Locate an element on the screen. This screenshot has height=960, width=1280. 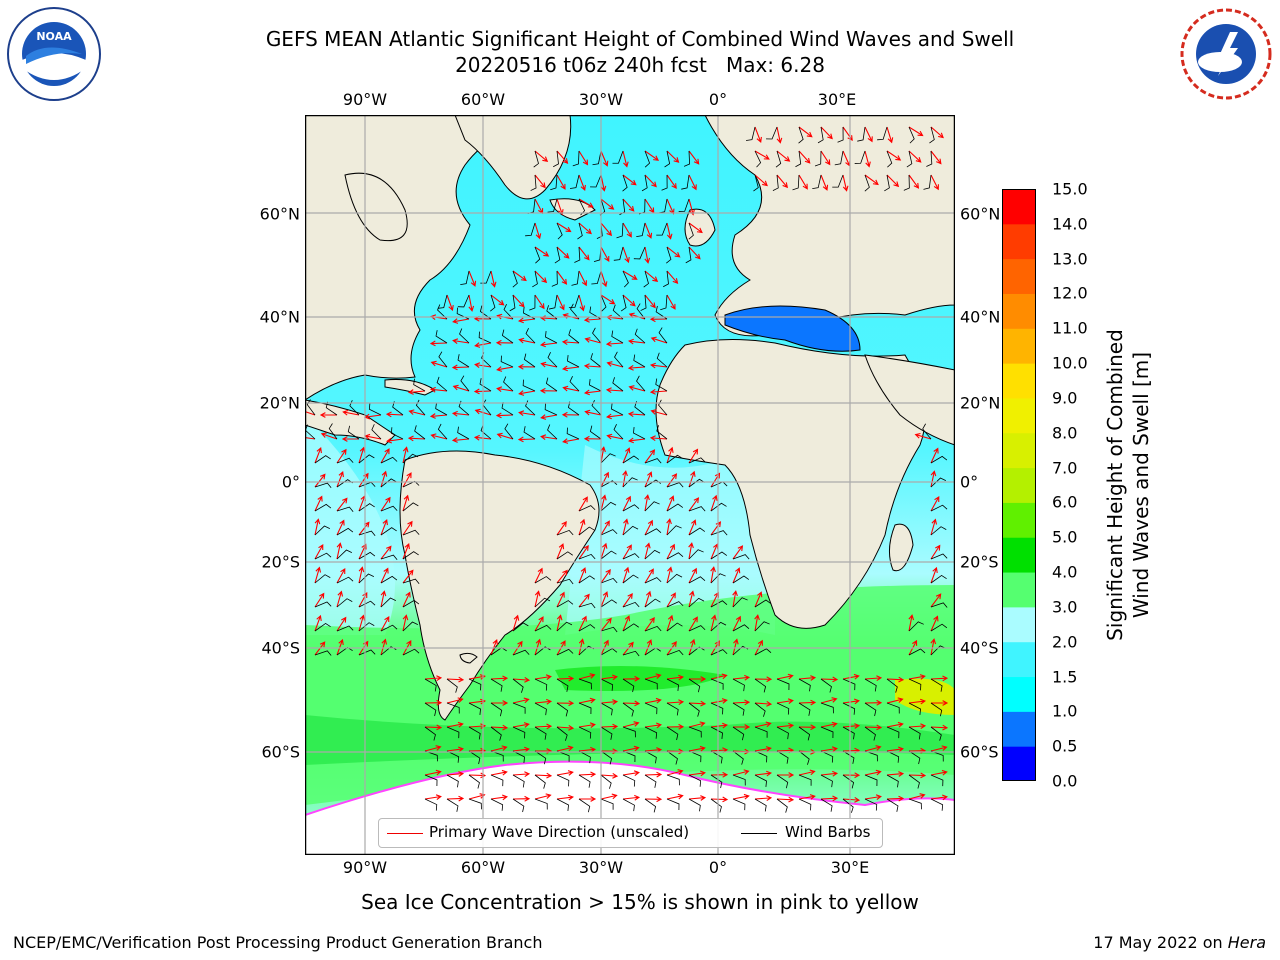
wind-barb-swatch is located at coordinates (759, 833).